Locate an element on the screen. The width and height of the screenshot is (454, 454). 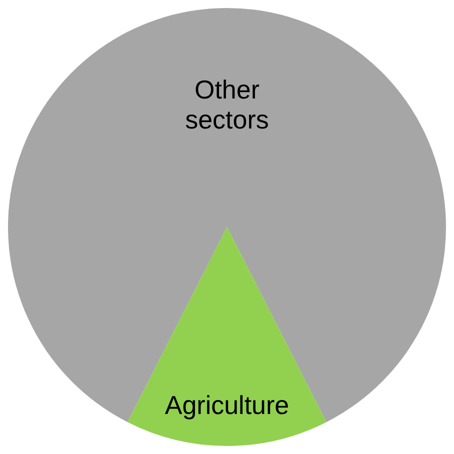
slice-label: Agriculture is located at coordinates (227, 405).